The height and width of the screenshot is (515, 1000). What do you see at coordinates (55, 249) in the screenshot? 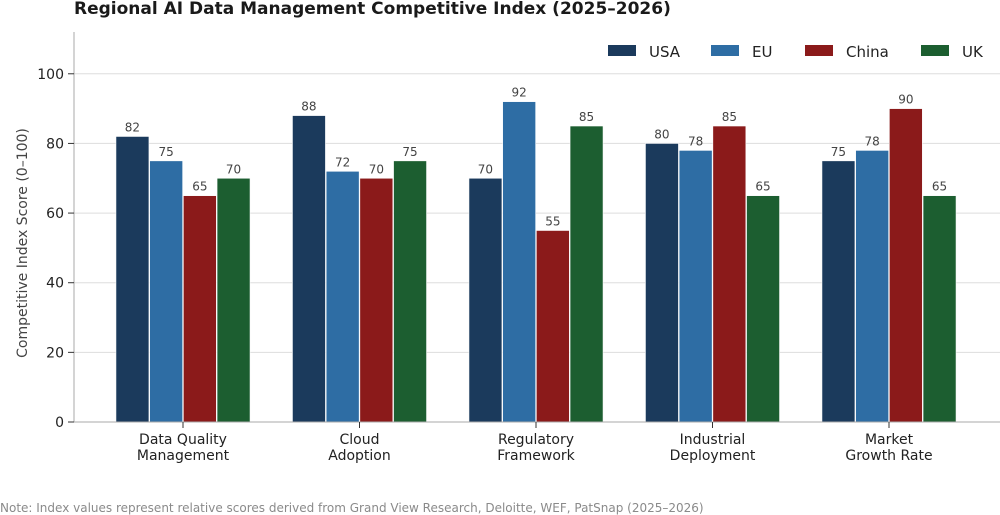
I see `y-axis-ticks: 0 20 40 60 80 100` at bounding box center [55, 249].